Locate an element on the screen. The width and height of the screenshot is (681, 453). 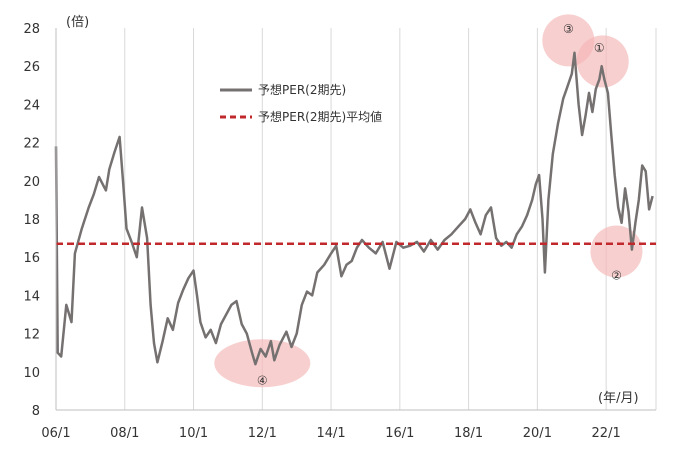
x-tick-label: 22/1 is located at coordinates (606, 433).